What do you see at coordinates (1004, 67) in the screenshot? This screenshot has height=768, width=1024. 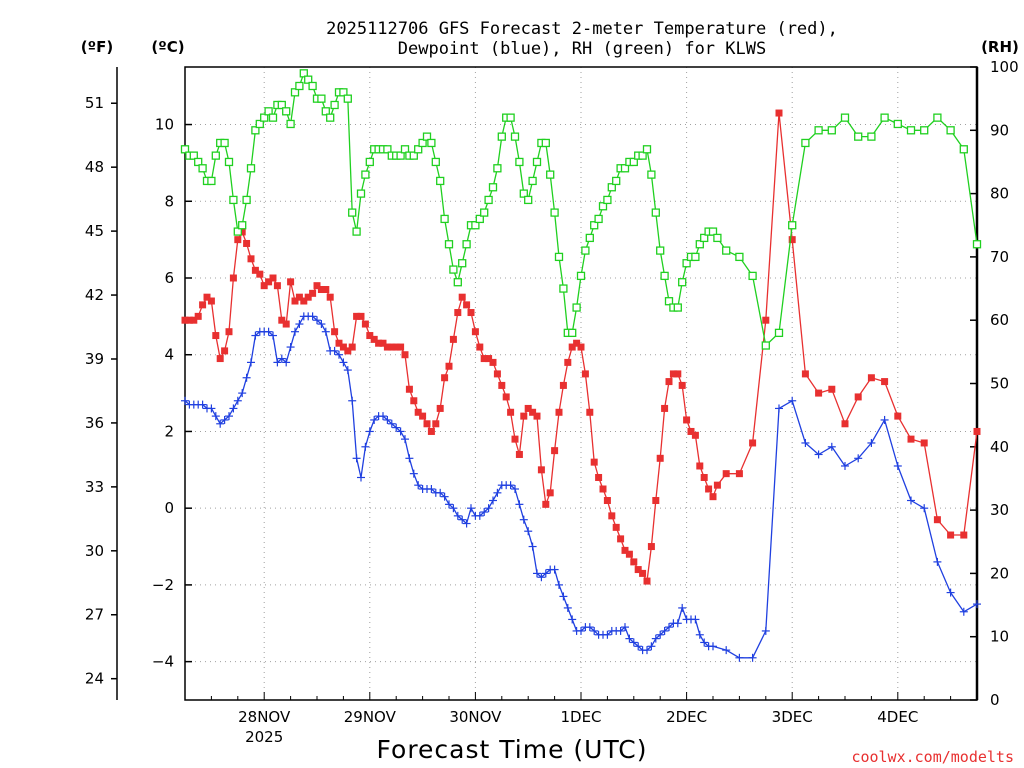 I see `tick-label-rh: 100` at bounding box center [1004, 67].